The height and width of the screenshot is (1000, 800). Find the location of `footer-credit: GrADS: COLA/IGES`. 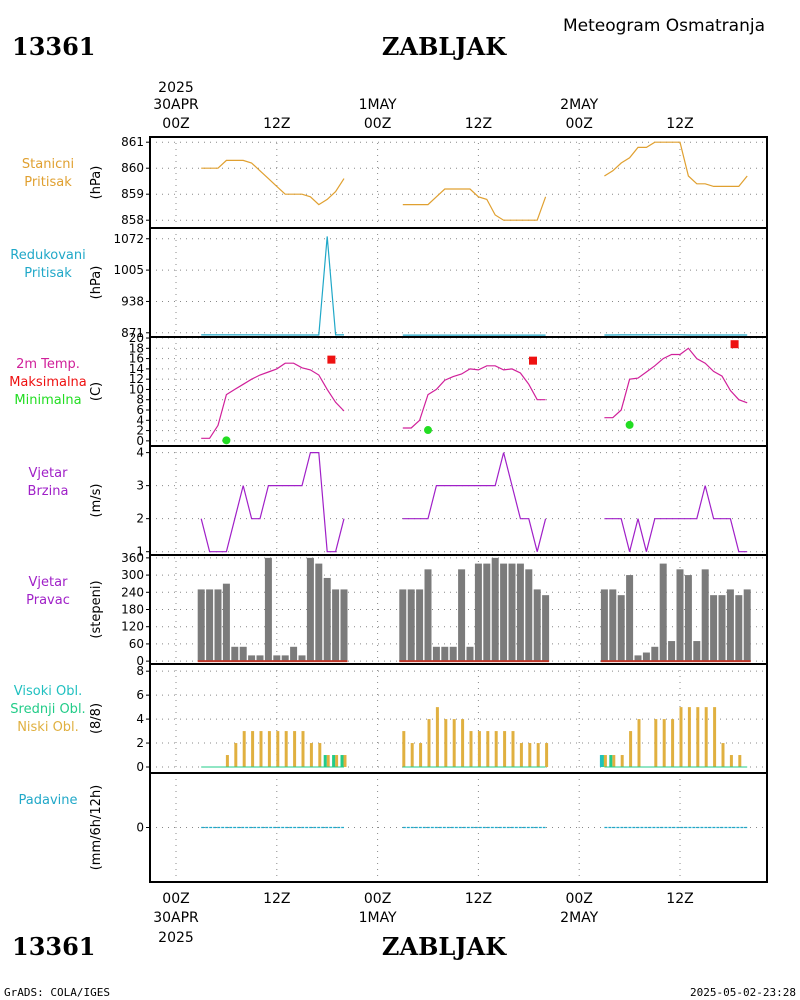

footer-credit: GrADS: COLA/IGES is located at coordinates (57, 992).